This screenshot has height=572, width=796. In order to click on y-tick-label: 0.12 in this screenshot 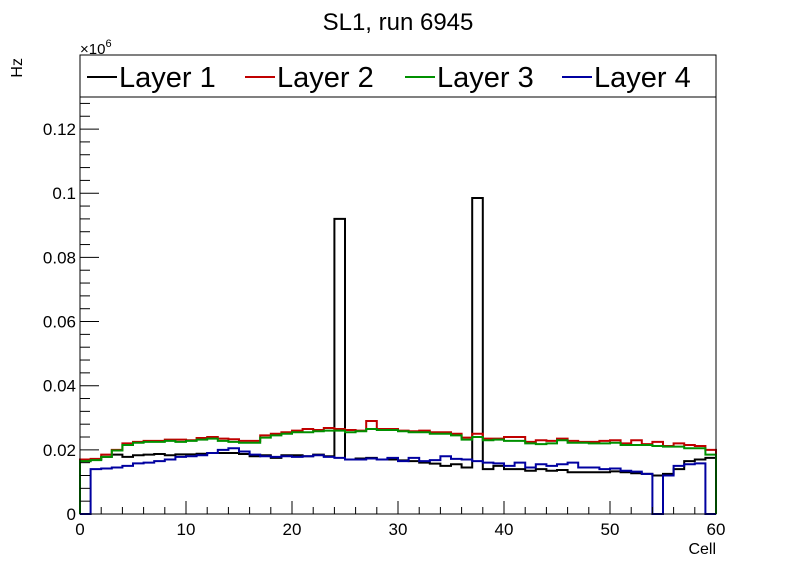, I will do `click(59, 129)`.